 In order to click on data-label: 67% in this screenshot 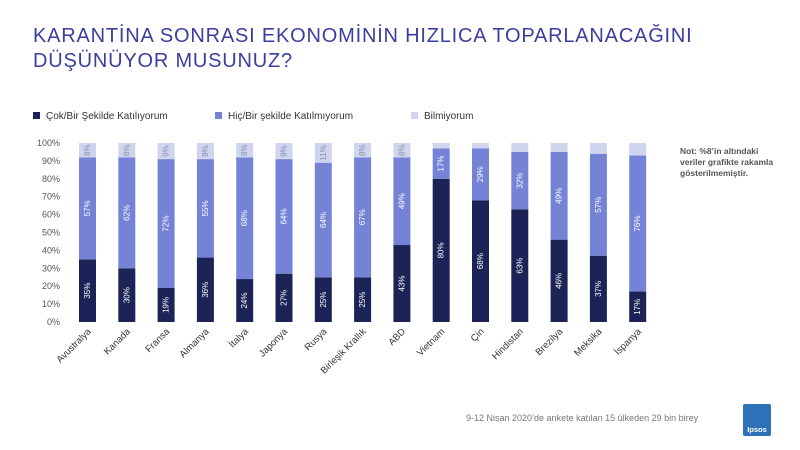, I will do `click(362, 217)`.